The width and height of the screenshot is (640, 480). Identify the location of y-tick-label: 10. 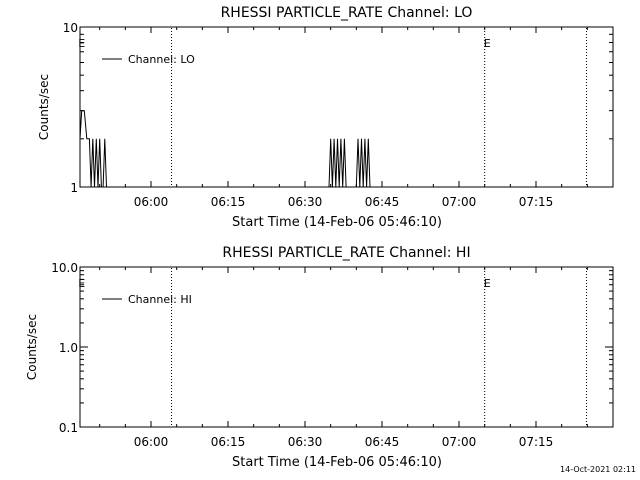
(70, 28).